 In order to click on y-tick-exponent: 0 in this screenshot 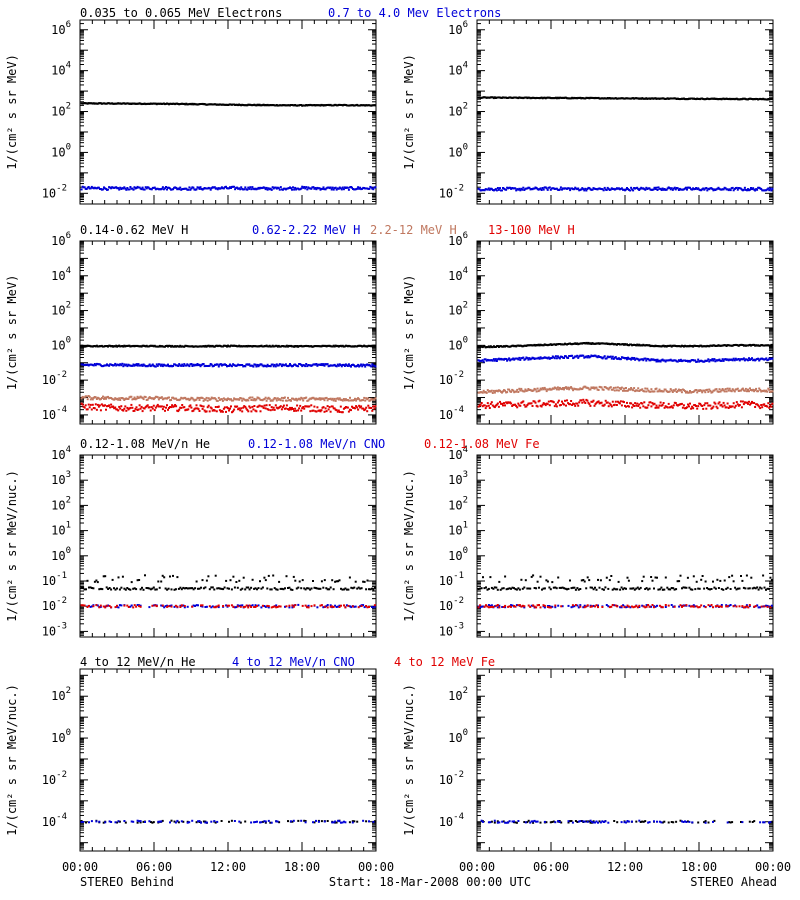, I will do `click(465, 147)`.